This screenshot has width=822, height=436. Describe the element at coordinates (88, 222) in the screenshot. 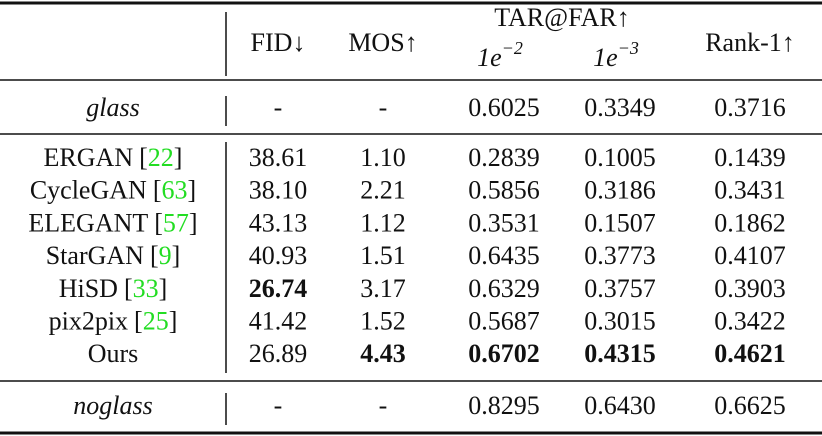

I see `method: ELEGANT` at that location.